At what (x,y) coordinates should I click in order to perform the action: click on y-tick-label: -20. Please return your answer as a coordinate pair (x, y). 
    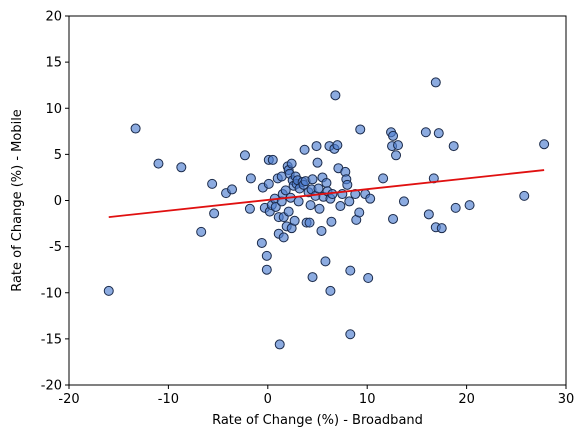
    Looking at the image, I should click on (51, 386).